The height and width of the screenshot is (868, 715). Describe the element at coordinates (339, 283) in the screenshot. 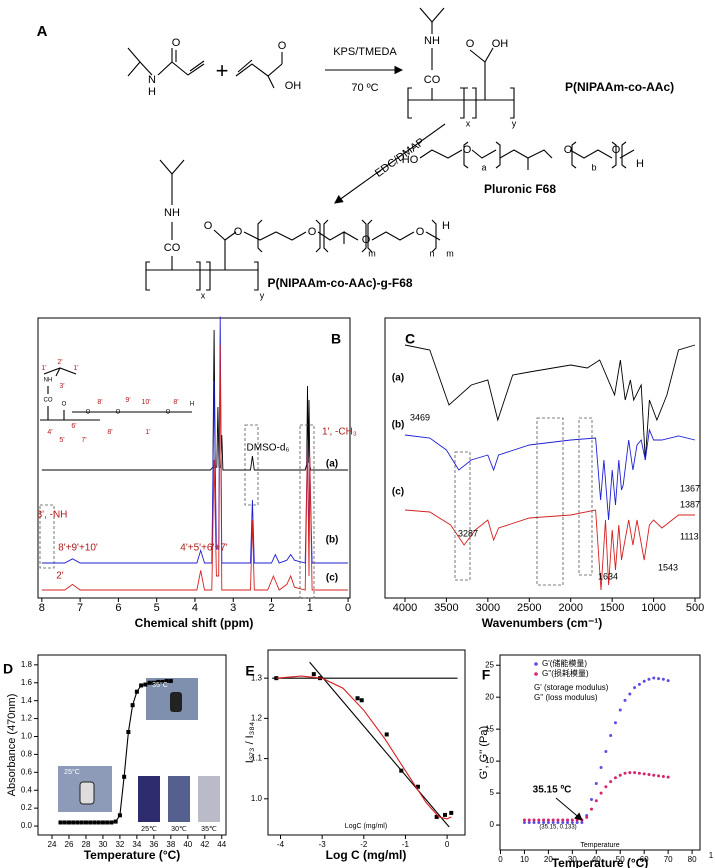

I see `product-name: P(NIPAAm-co-AAc)-g-F68` at that location.